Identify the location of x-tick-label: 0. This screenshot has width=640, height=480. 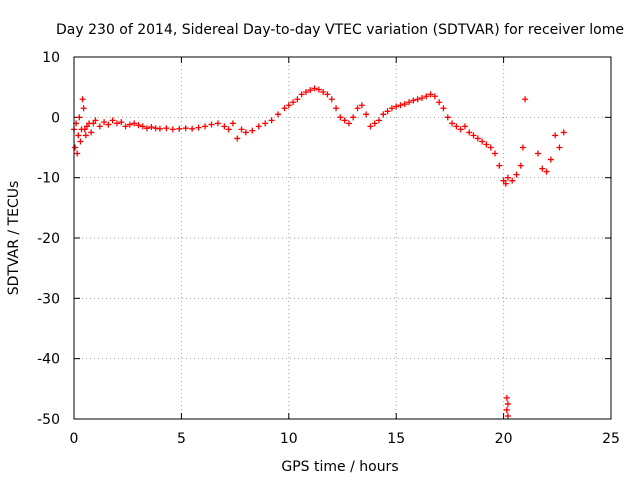
(74, 439).